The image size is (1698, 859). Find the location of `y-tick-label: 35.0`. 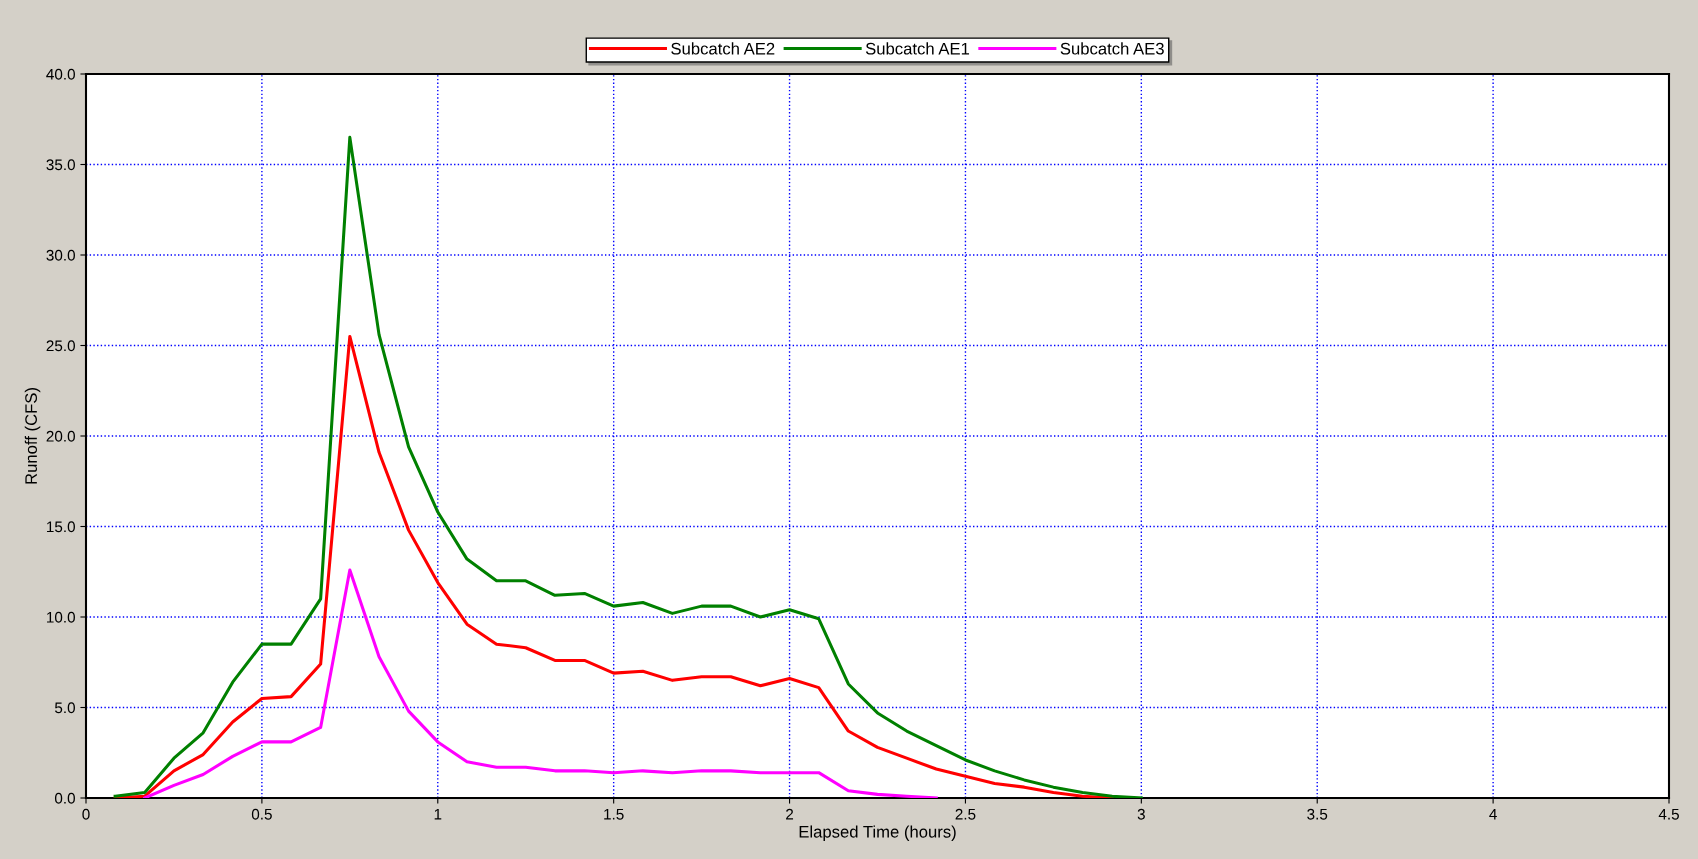

y-tick-label: 35.0 is located at coordinates (60, 165).